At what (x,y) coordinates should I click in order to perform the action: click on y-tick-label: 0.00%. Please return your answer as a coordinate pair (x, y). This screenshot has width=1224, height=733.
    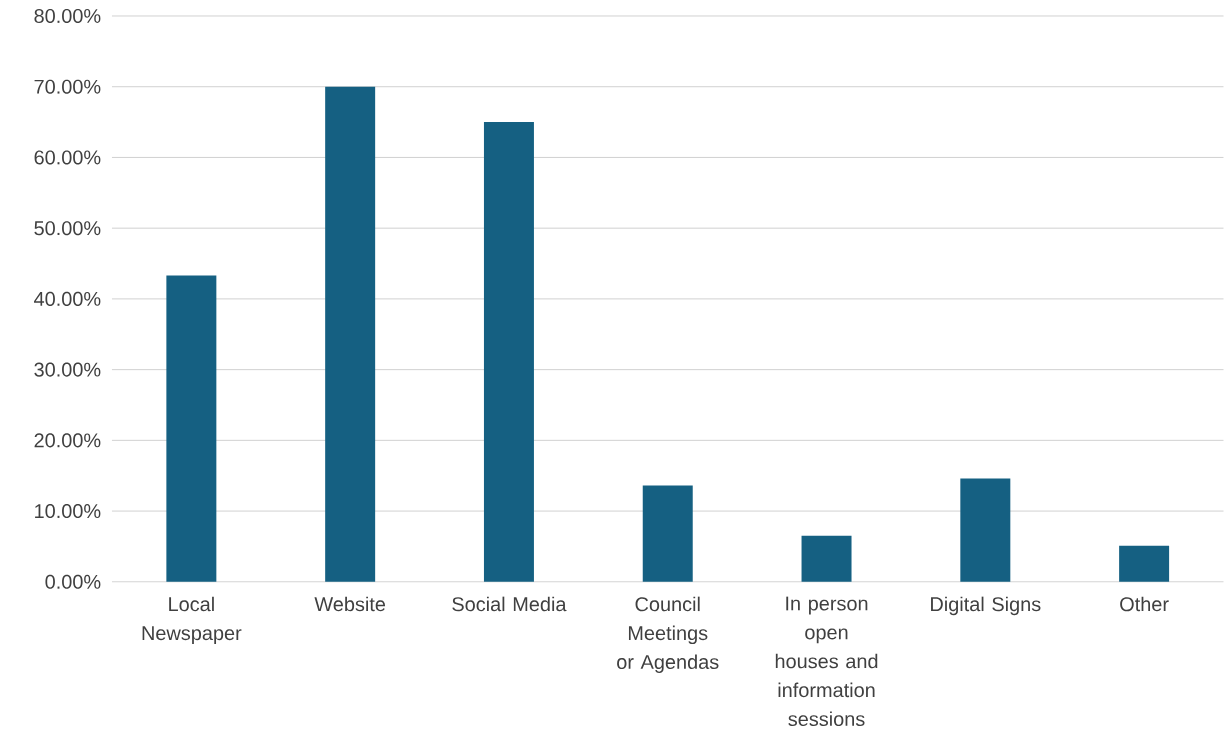
    Looking at the image, I should click on (73, 581).